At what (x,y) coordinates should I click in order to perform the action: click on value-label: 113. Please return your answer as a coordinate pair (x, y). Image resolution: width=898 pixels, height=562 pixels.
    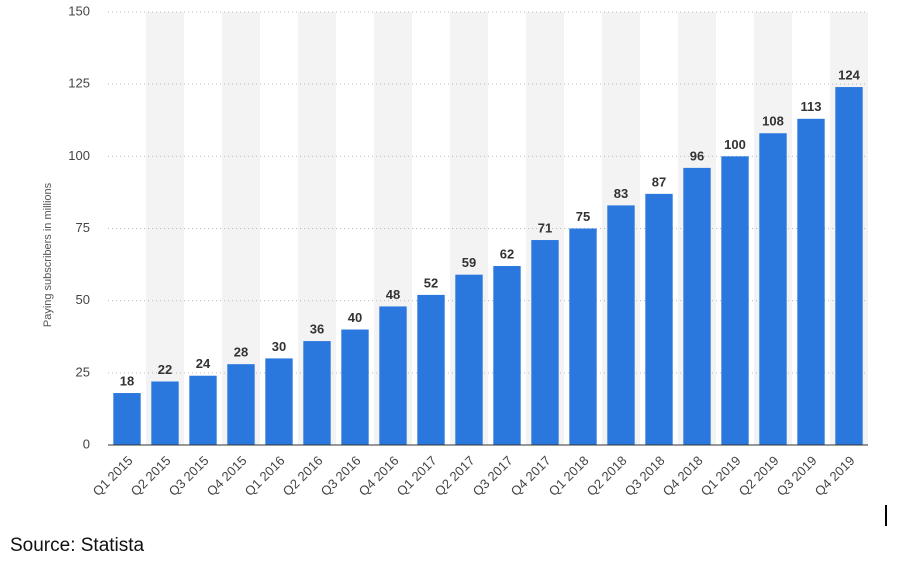
    Looking at the image, I should click on (811, 106).